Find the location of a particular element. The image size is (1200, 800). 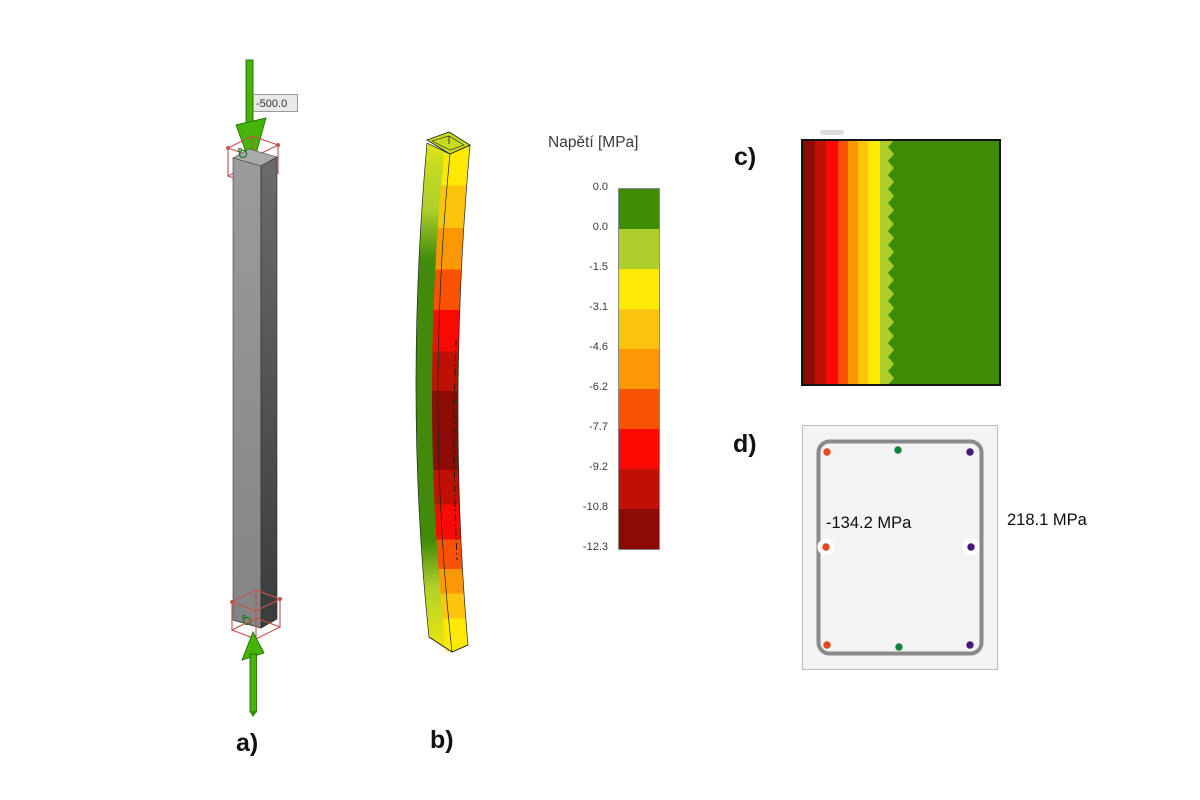

tension-stress-value: 218.1 MPa is located at coordinates (1047, 520).